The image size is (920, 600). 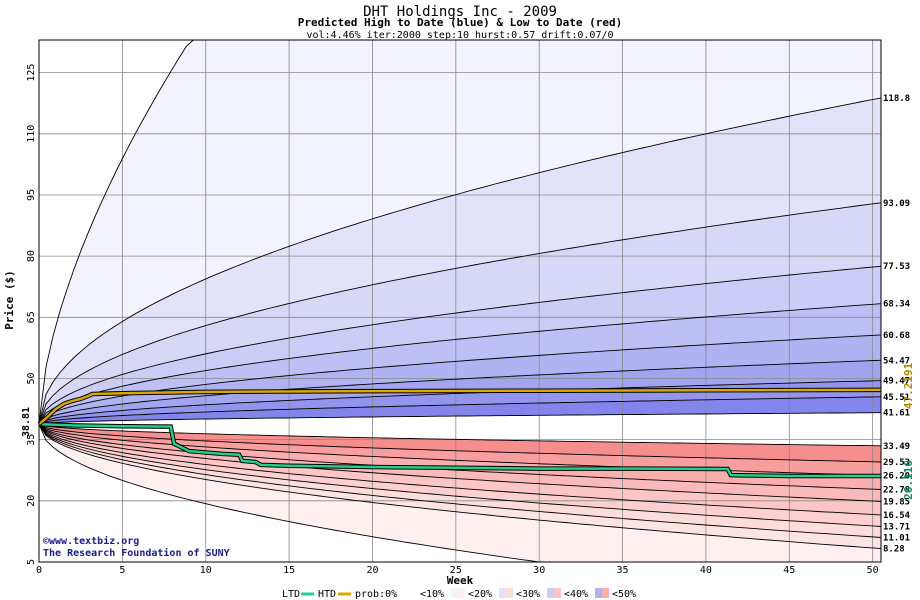 I want to click on x-tick-label: 30, so click(x=539, y=570).